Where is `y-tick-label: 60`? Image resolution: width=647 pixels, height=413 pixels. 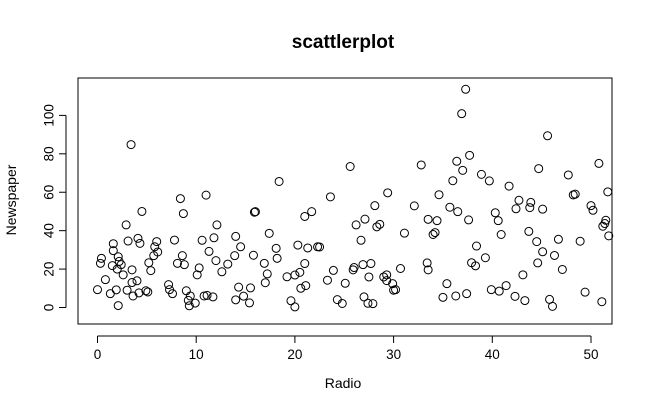 y-tick-label: 60 is located at coordinates (49, 192).